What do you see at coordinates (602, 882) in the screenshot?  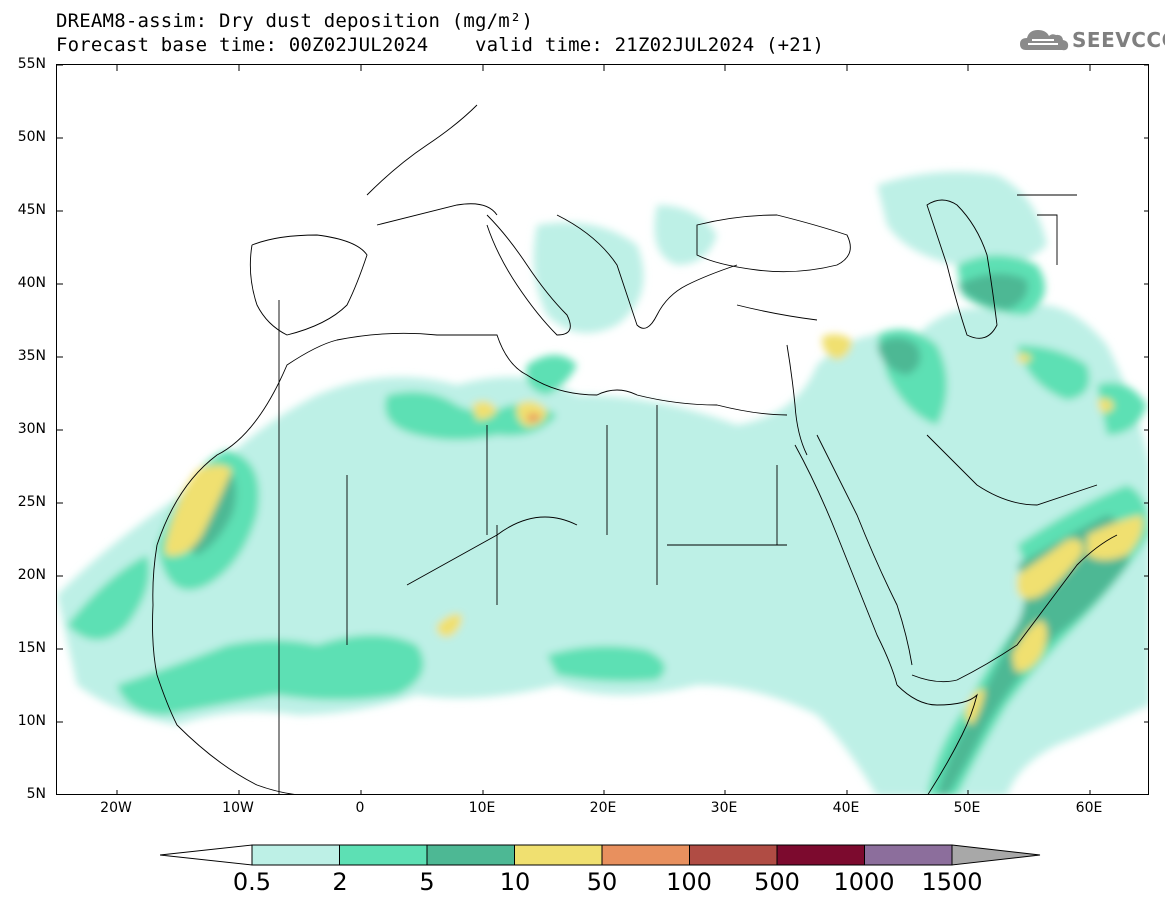 I see `colorbar-label-50: 50` at bounding box center [602, 882].